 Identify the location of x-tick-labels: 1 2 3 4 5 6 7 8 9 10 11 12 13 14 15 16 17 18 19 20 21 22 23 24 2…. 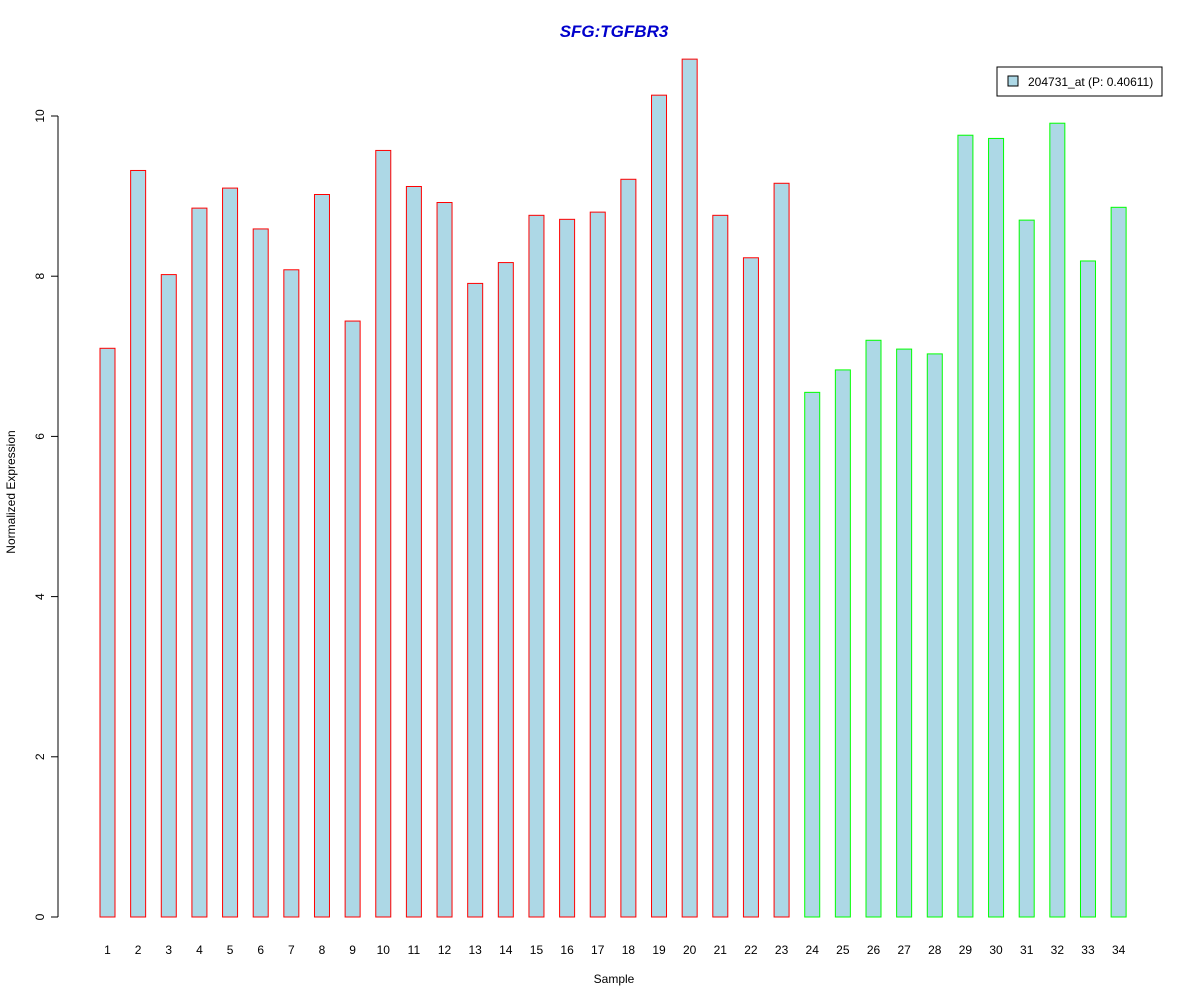
(614, 950).